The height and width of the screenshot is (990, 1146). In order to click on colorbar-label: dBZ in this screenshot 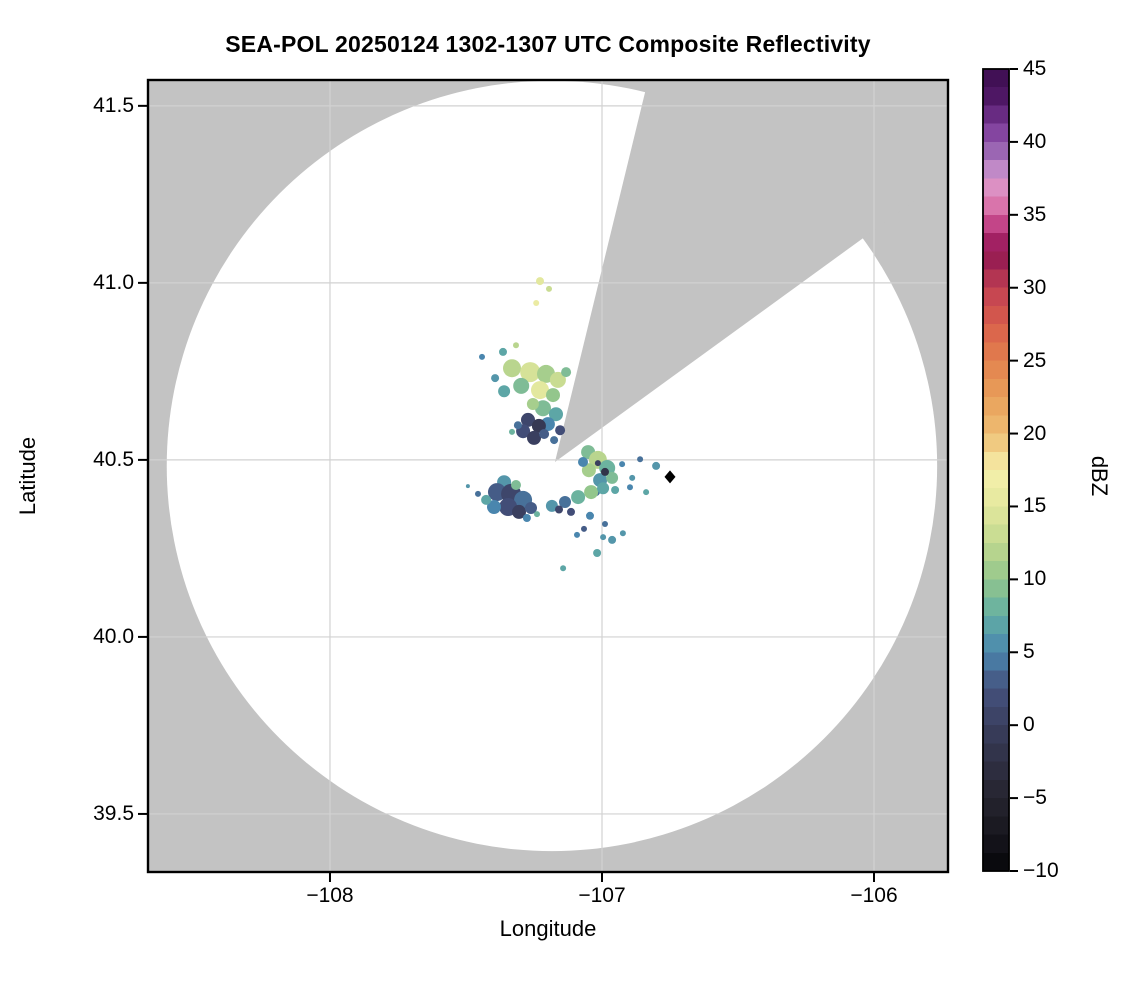, I will do `click(1099, 476)`.